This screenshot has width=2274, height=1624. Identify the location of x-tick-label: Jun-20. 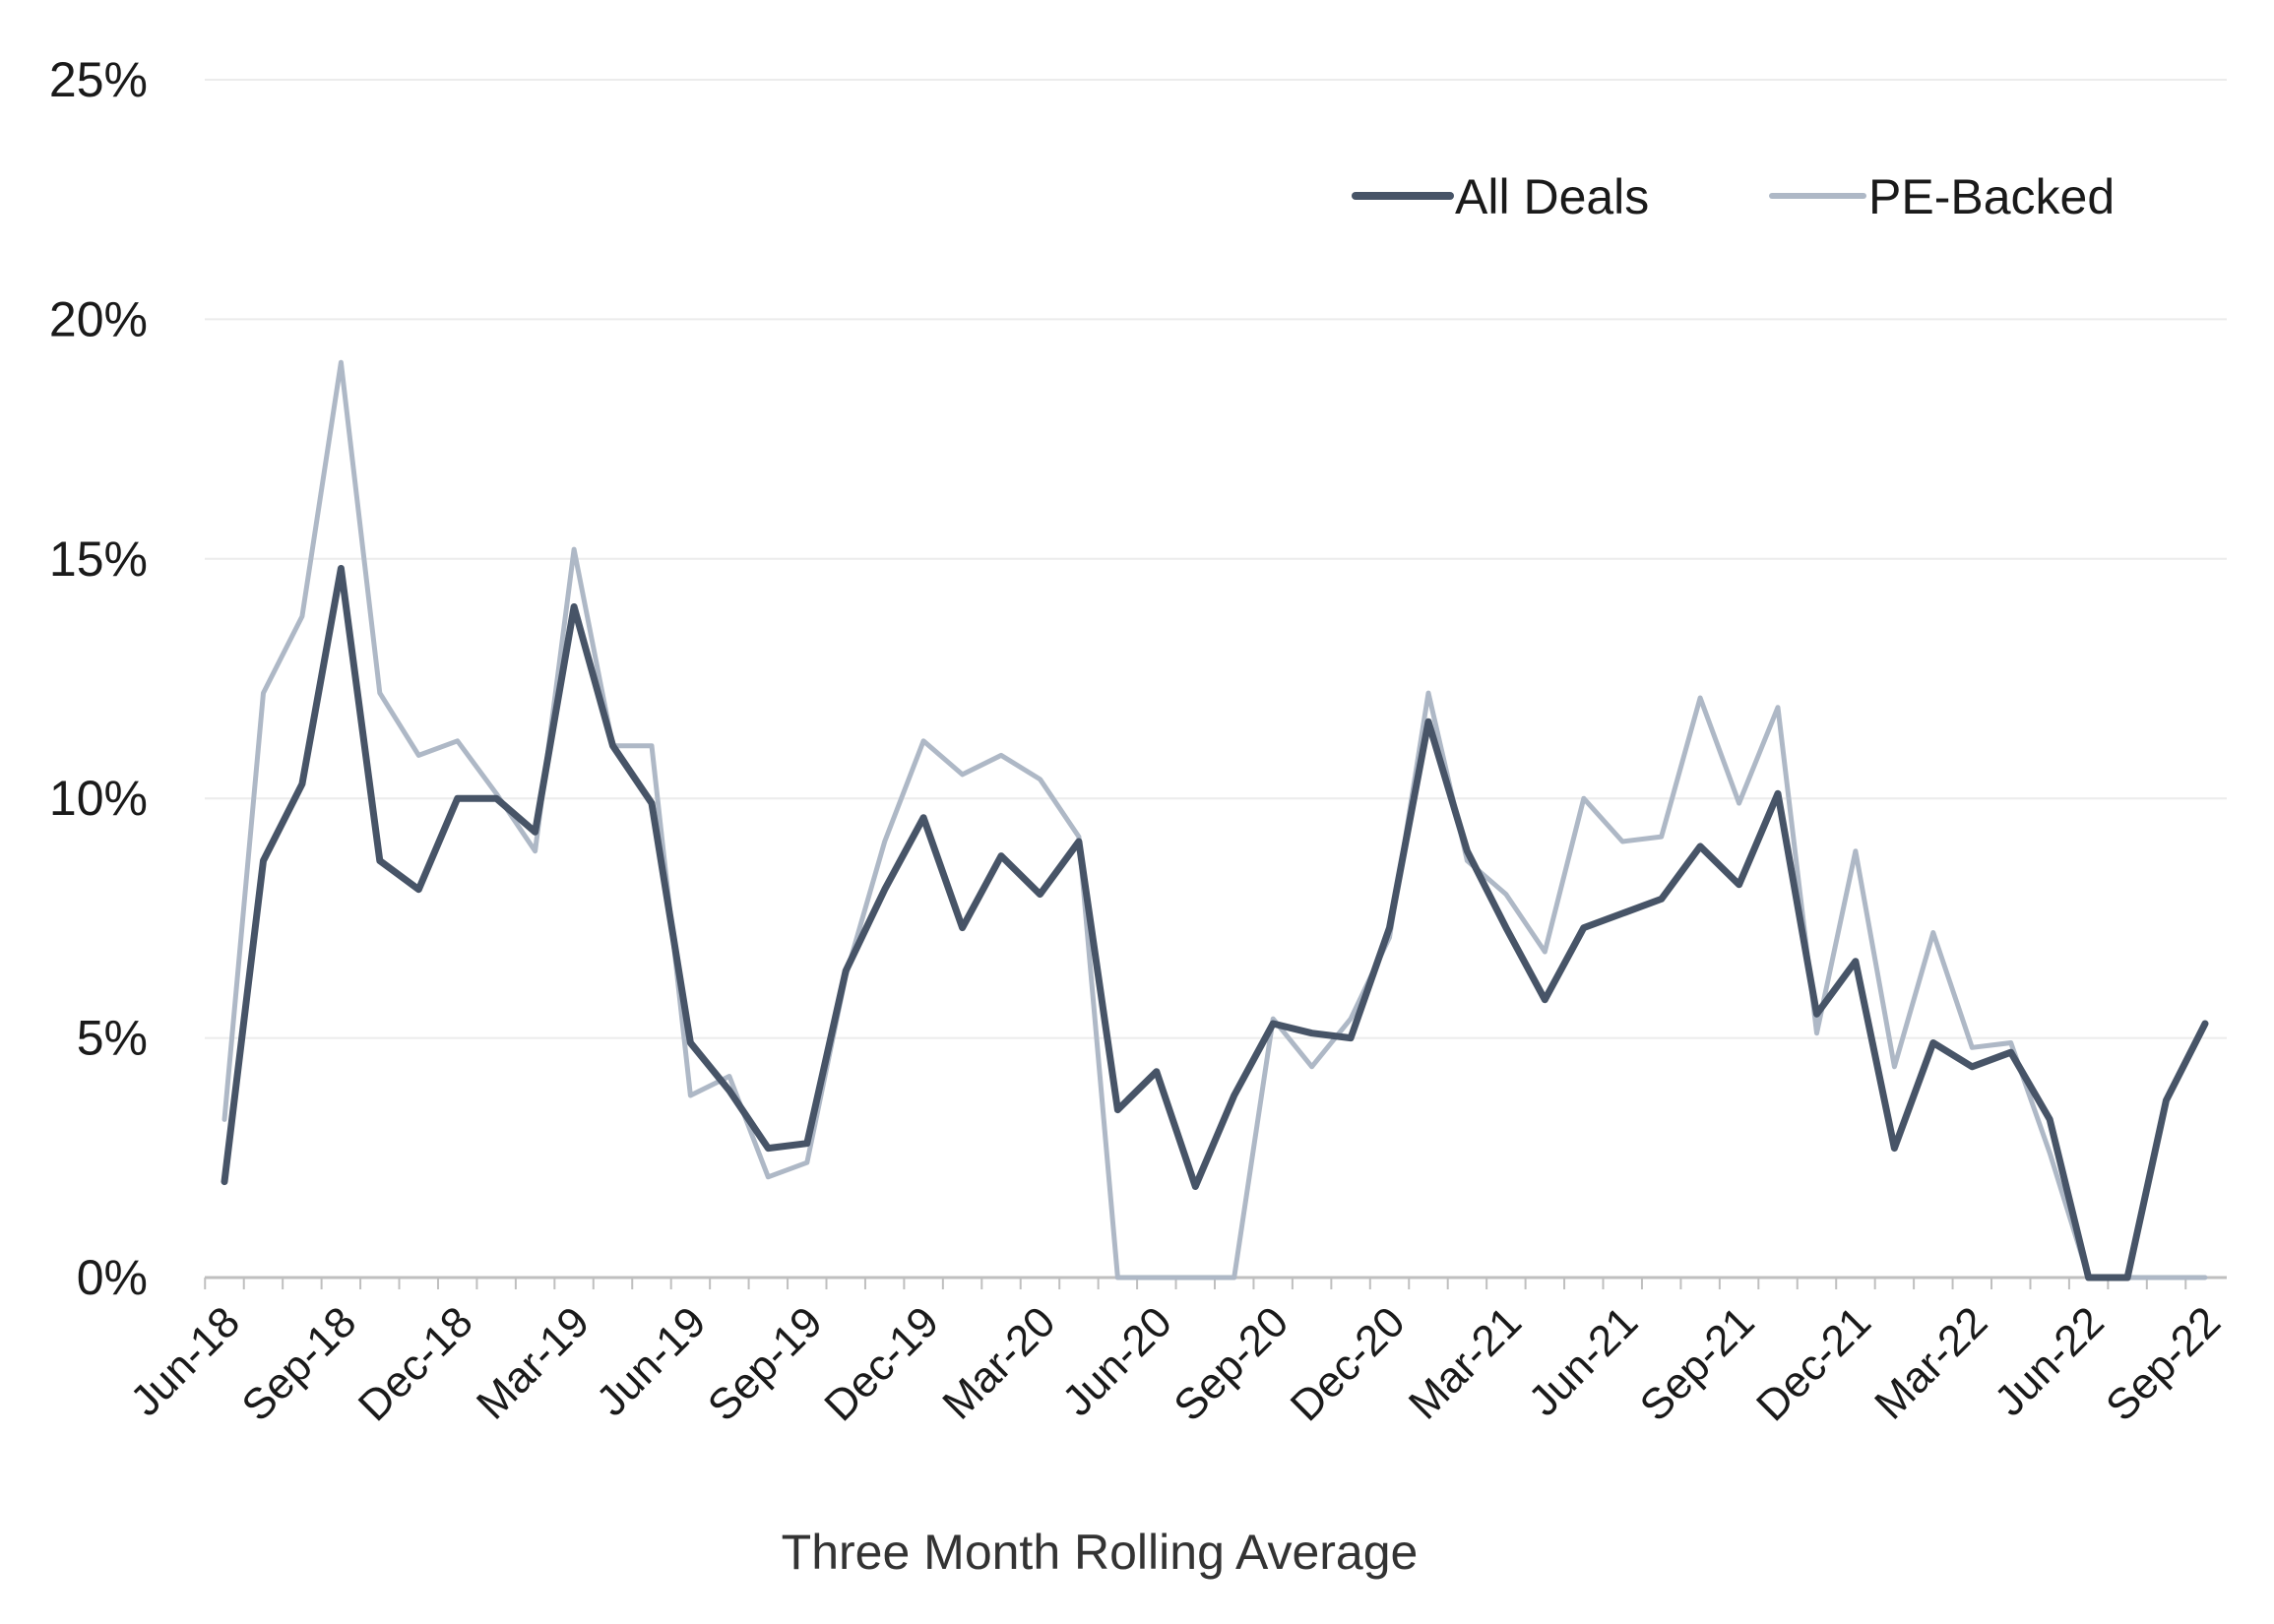
(1117, 1361).